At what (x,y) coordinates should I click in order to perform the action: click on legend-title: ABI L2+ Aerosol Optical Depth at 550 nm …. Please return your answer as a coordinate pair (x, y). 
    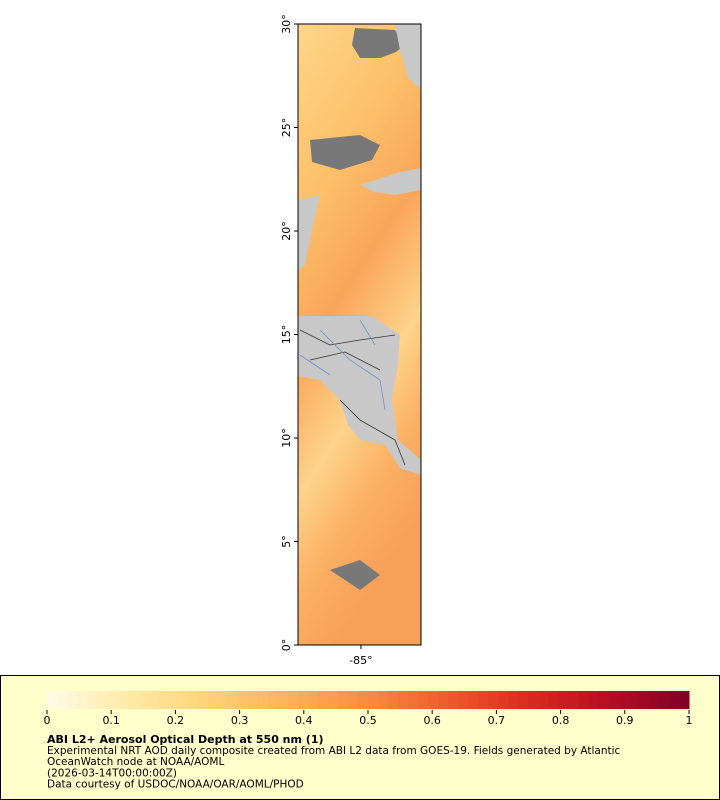
    Looking at the image, I should click on (185, 739).